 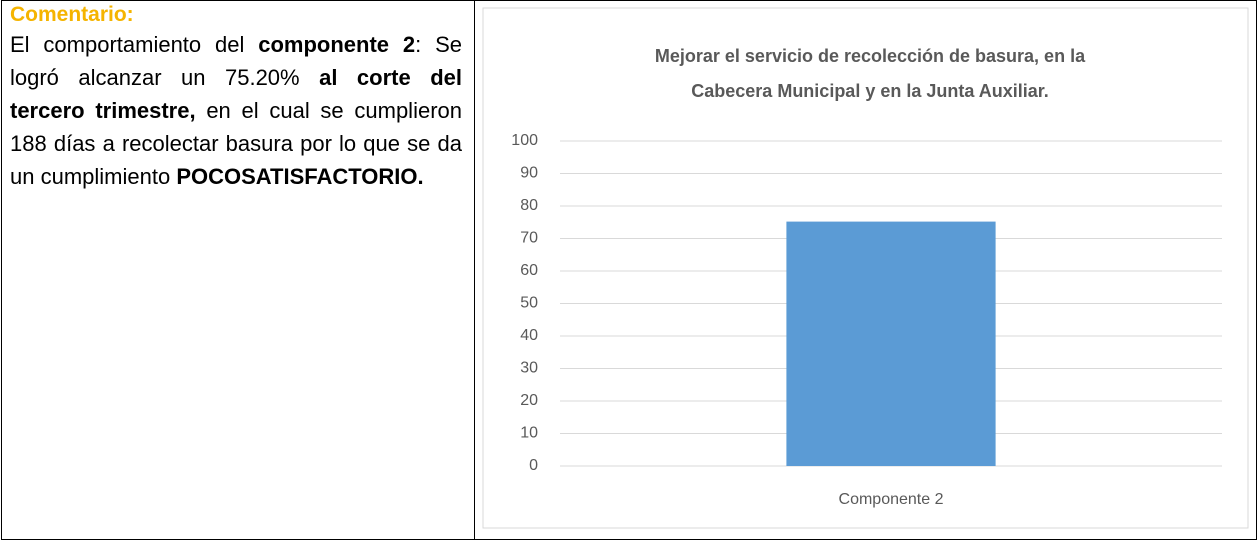 What do you see at coordinates (529, 238) in the screenshot?
I see `y-tick-label: 70` at bounding box center [529, 238].